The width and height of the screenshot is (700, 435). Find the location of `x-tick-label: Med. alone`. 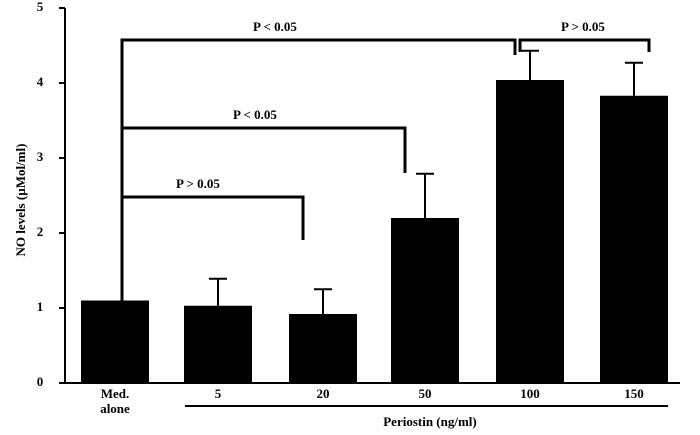

x-tick-label: Med. alone is located at coordinates (115, 401).